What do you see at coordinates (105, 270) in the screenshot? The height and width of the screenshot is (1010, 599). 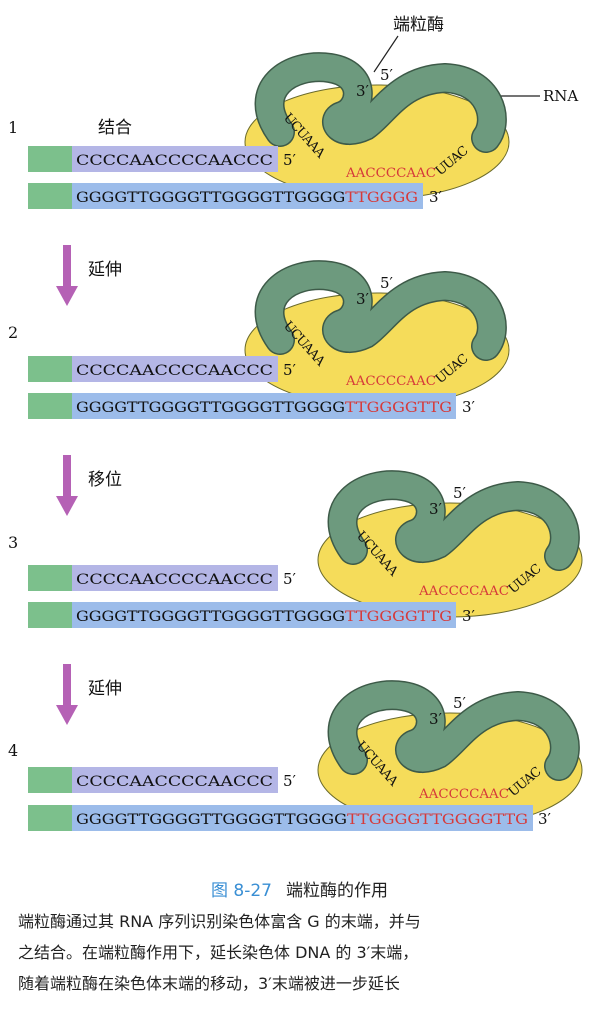 I see `arrow-label-1: 延伸` at bounding box center [105, 270].